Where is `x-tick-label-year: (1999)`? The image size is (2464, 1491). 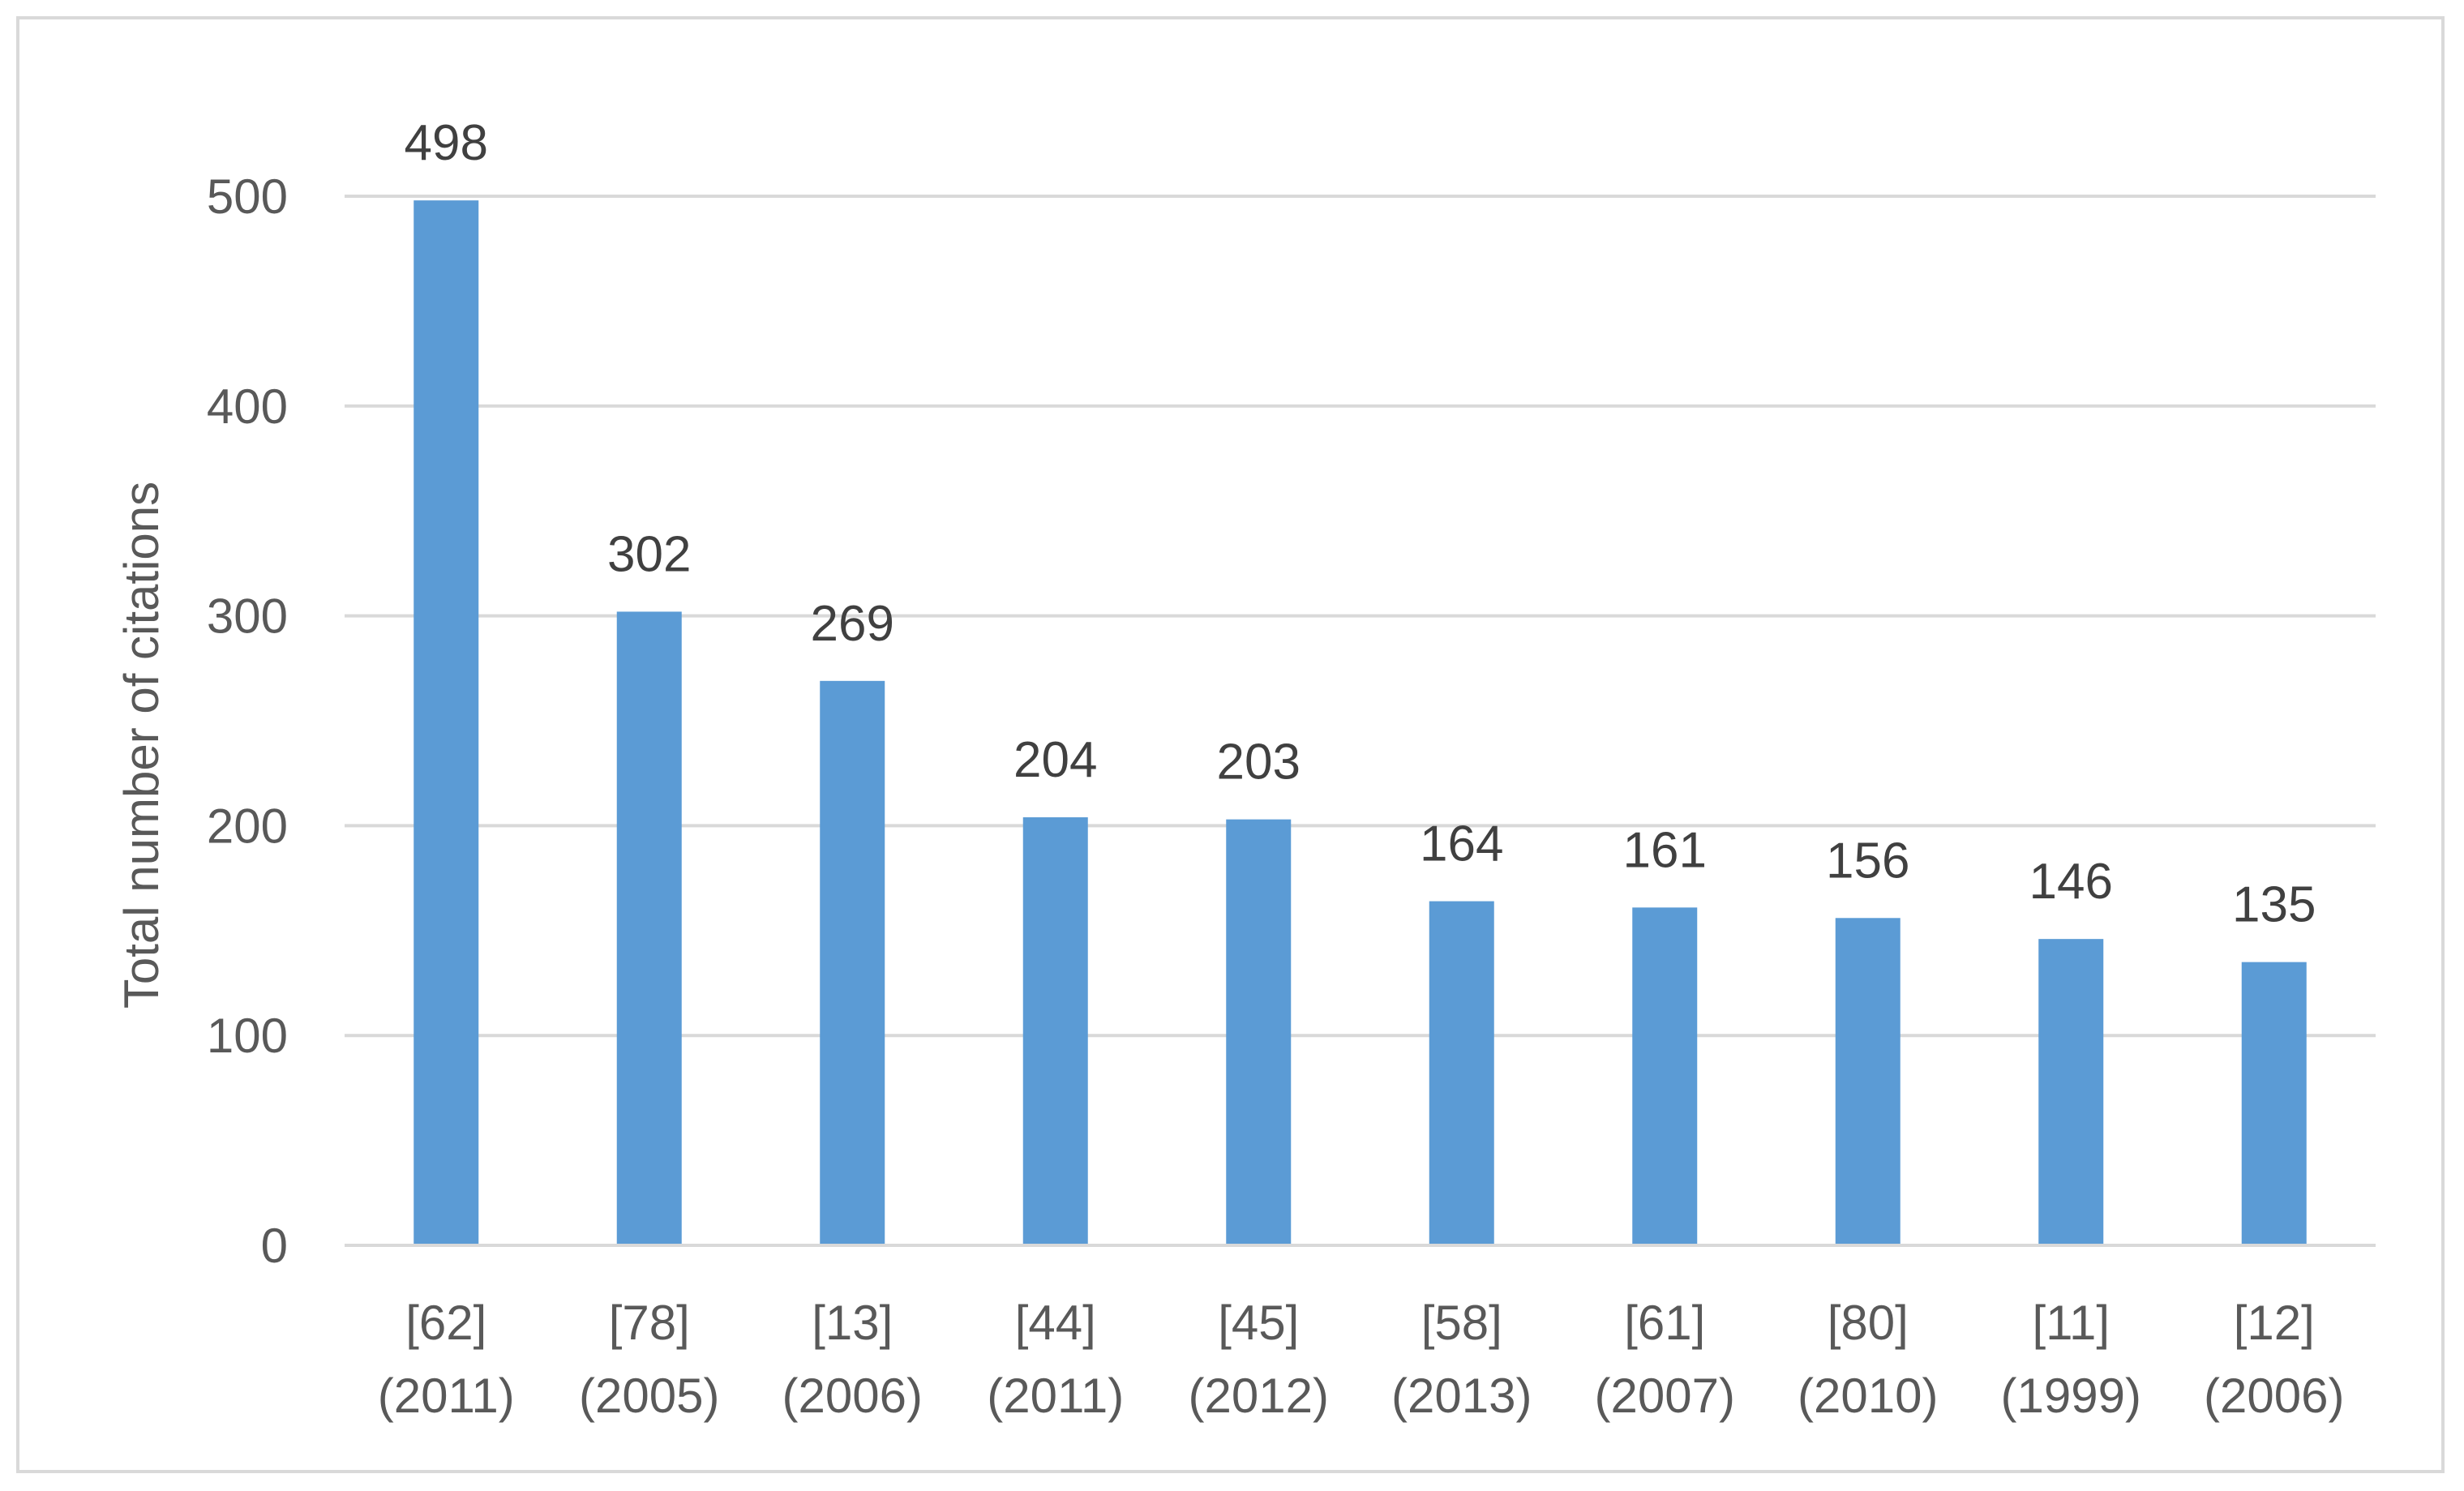
x-tick-label-year: (1999) is located at coordinates (2071, 1396).